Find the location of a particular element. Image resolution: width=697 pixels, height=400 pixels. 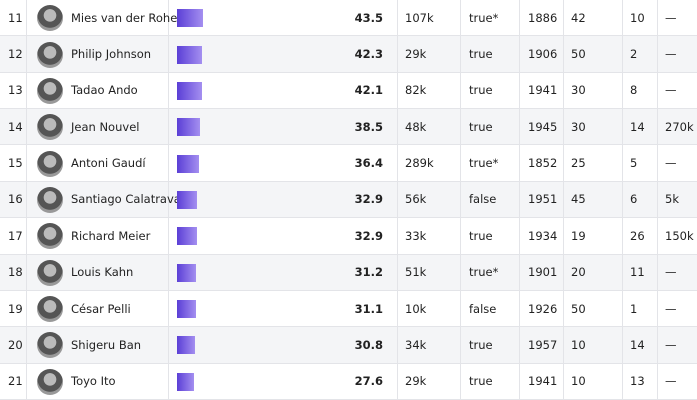

count-b: 13 is located at coordinates (637, 381).